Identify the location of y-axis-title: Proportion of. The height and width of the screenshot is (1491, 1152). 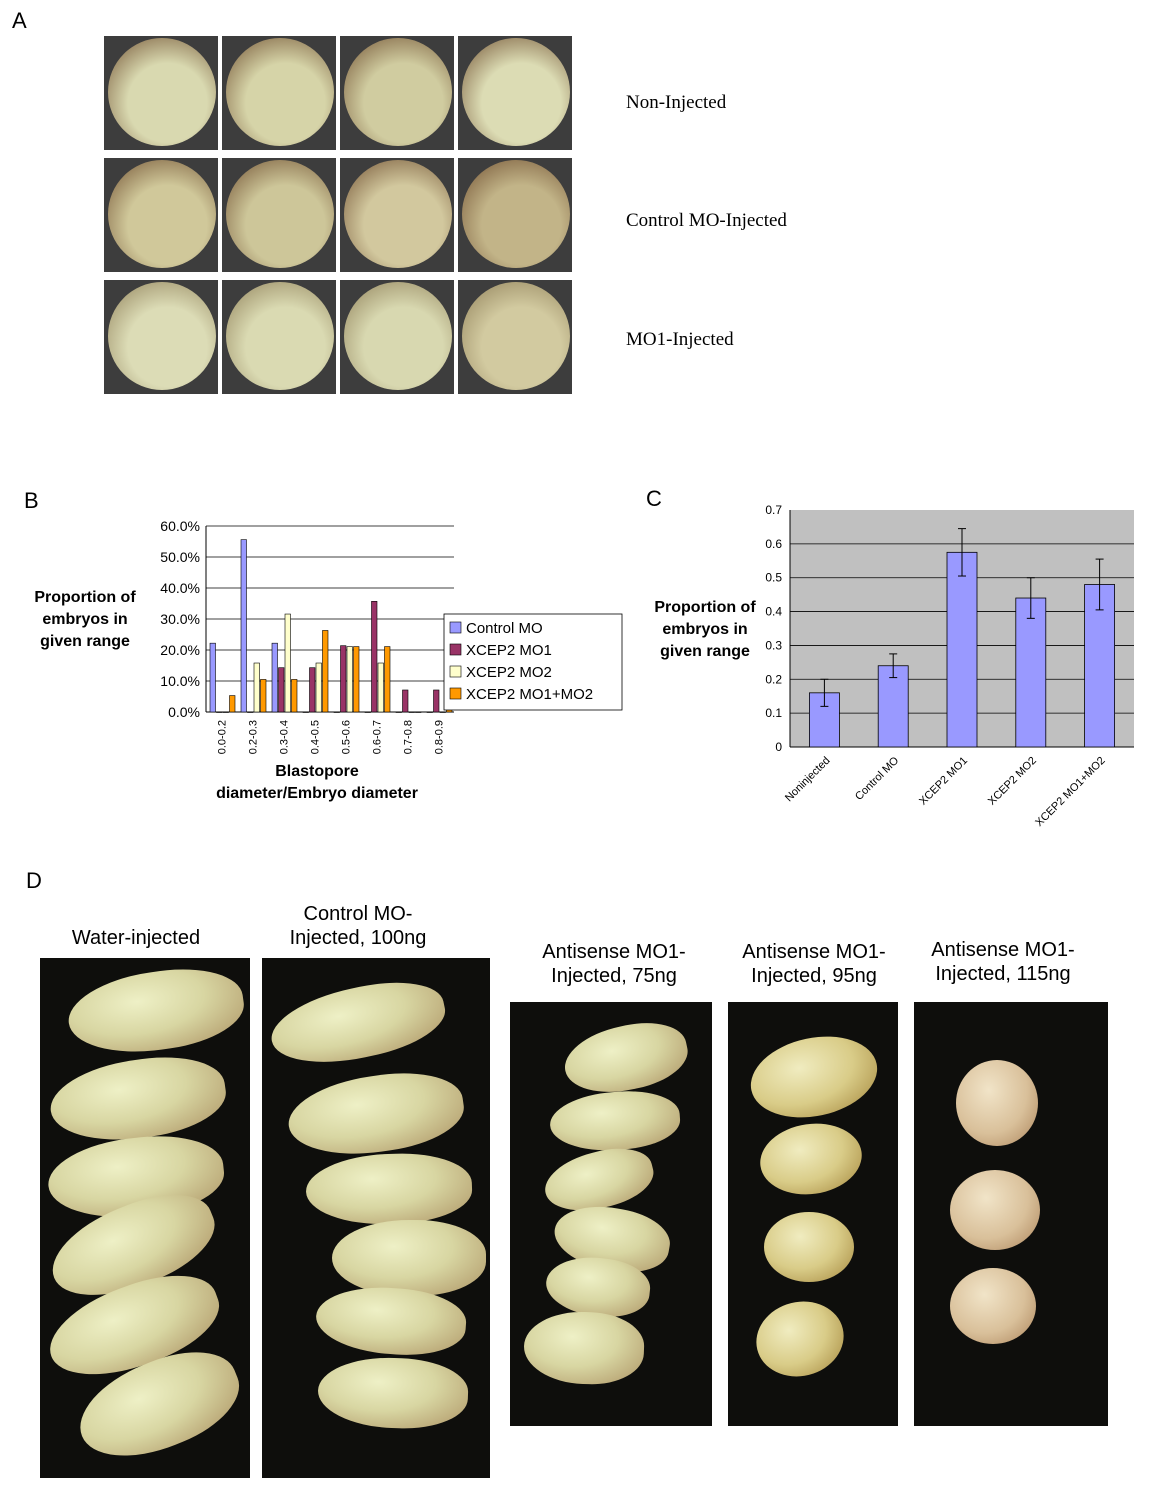
(705, 607).